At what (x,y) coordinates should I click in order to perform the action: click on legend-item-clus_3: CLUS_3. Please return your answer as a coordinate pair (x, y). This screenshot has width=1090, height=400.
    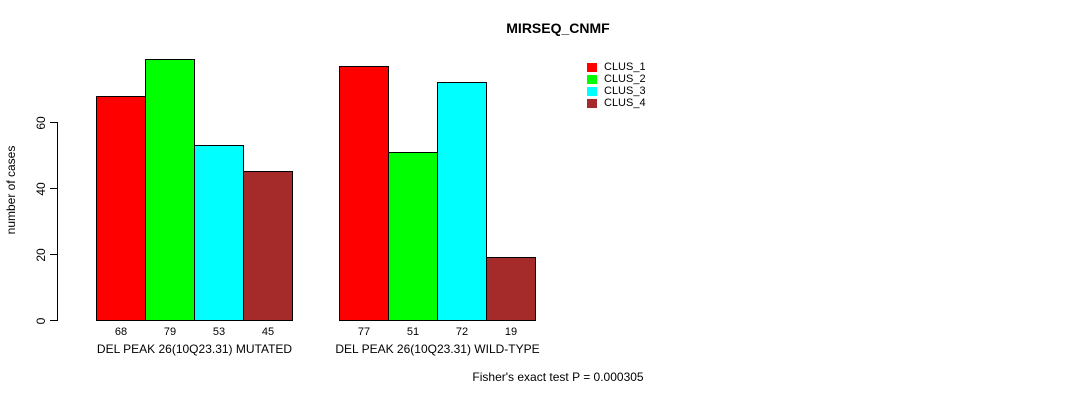
    Looking at the image, I should click on (616, 91).